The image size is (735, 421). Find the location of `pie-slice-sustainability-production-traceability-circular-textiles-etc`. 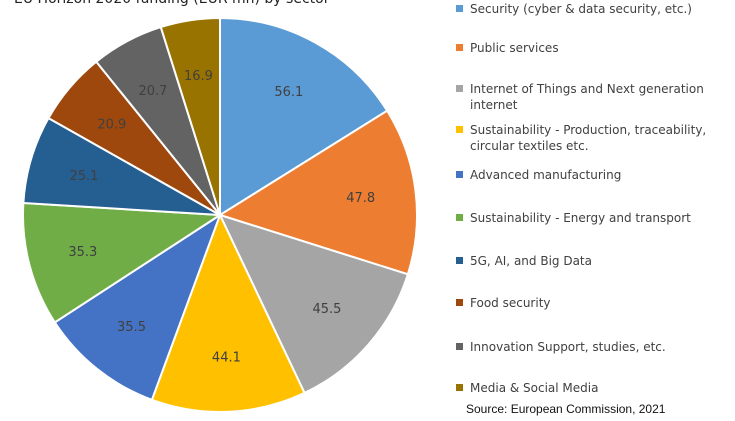

pie-slice-sustainability-production-traceability-circular-textiles-etc is located at coordinates (228, 312).